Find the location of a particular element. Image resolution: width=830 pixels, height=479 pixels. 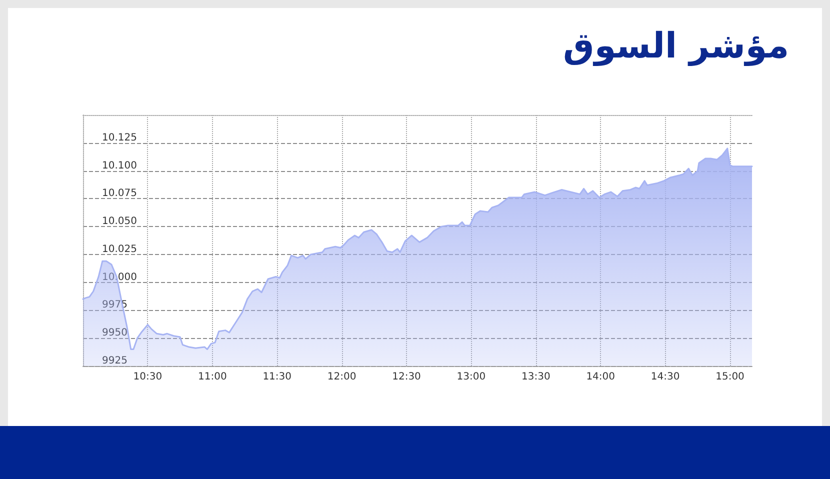

y-tick-label: 10.100 is located at coordinates (119, 166).